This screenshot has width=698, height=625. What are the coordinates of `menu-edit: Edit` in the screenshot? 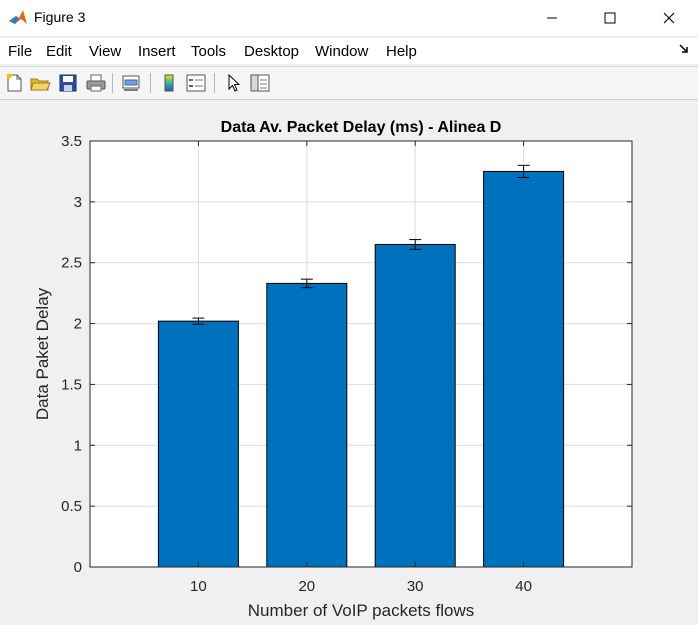 It's located at (59, 51).